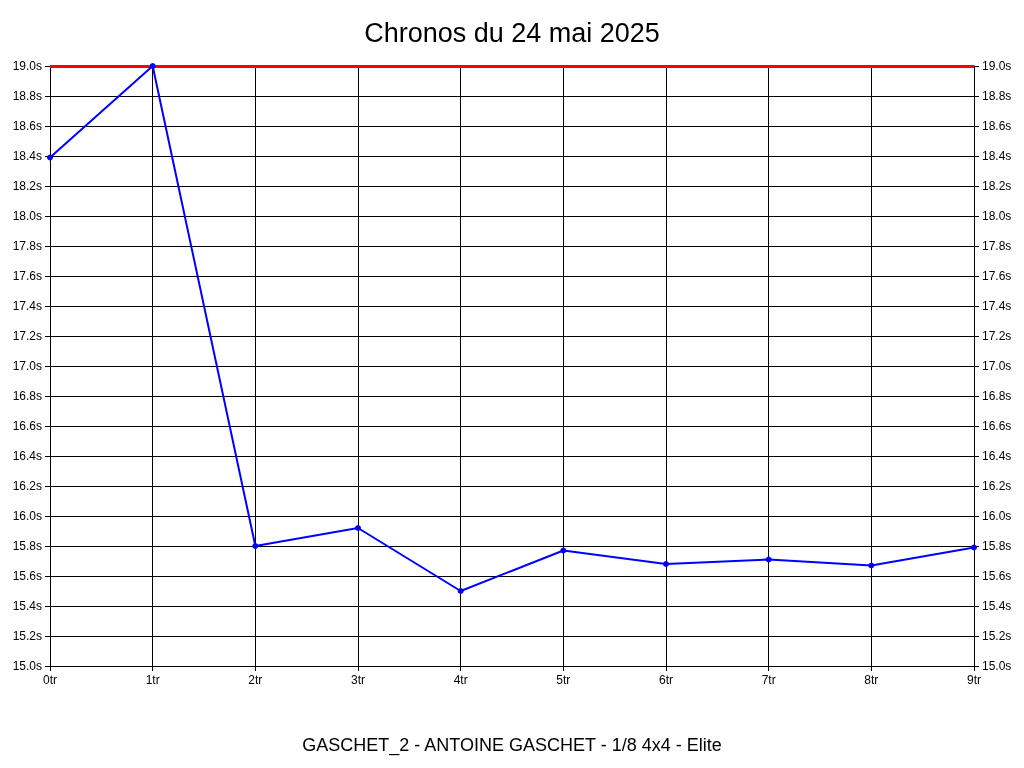  Describe the element at coordinates (27, 456) in the screenshot. I see `y-tick-label: 16.4s` at that location.